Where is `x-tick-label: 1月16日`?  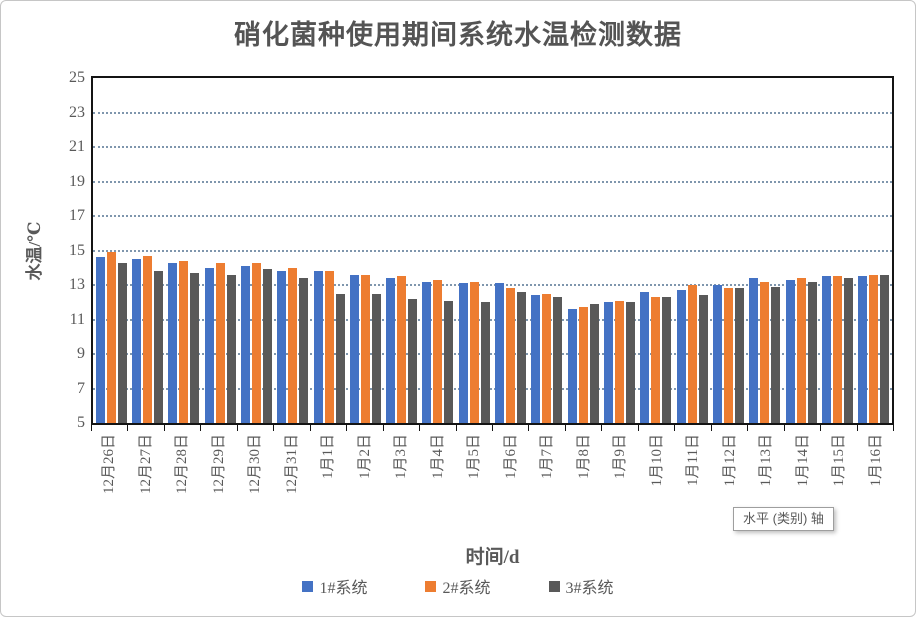
x-tick-label: 1月16日 is located at coordinates (876, 479).